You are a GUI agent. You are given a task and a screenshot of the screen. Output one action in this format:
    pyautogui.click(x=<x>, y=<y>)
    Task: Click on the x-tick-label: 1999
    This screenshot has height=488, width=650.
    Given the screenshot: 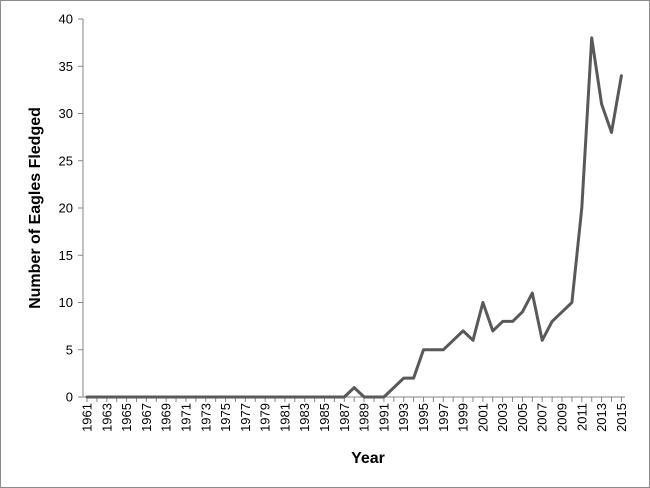 What is the action you would take?
    pyautogui.click(x=463, y=417)
    